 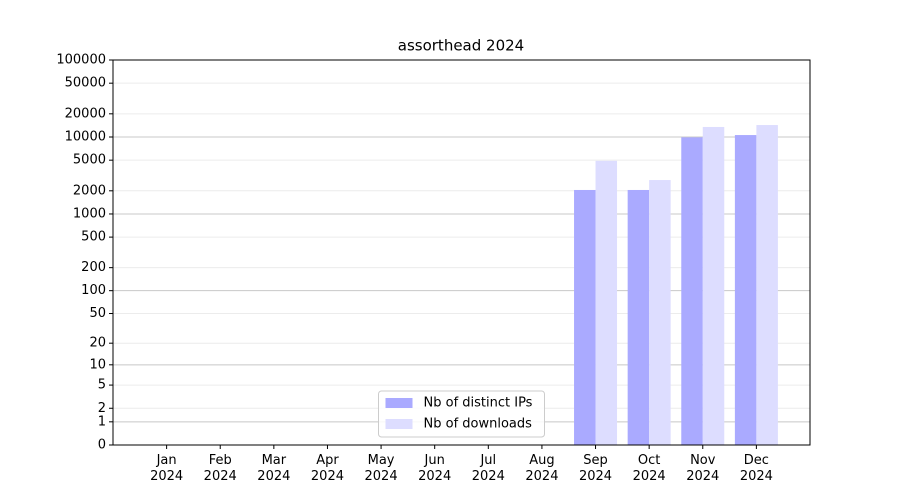 What do you see at coordinates (478, 424) in the screenshot?
I see `legend-label: Nb of downloads` at bounding box center [478, 424].